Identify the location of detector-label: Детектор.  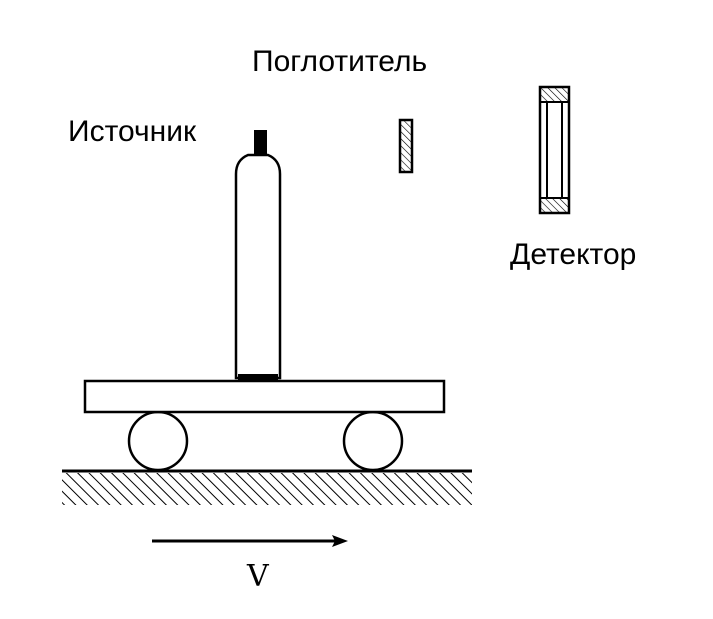
(573, 254).